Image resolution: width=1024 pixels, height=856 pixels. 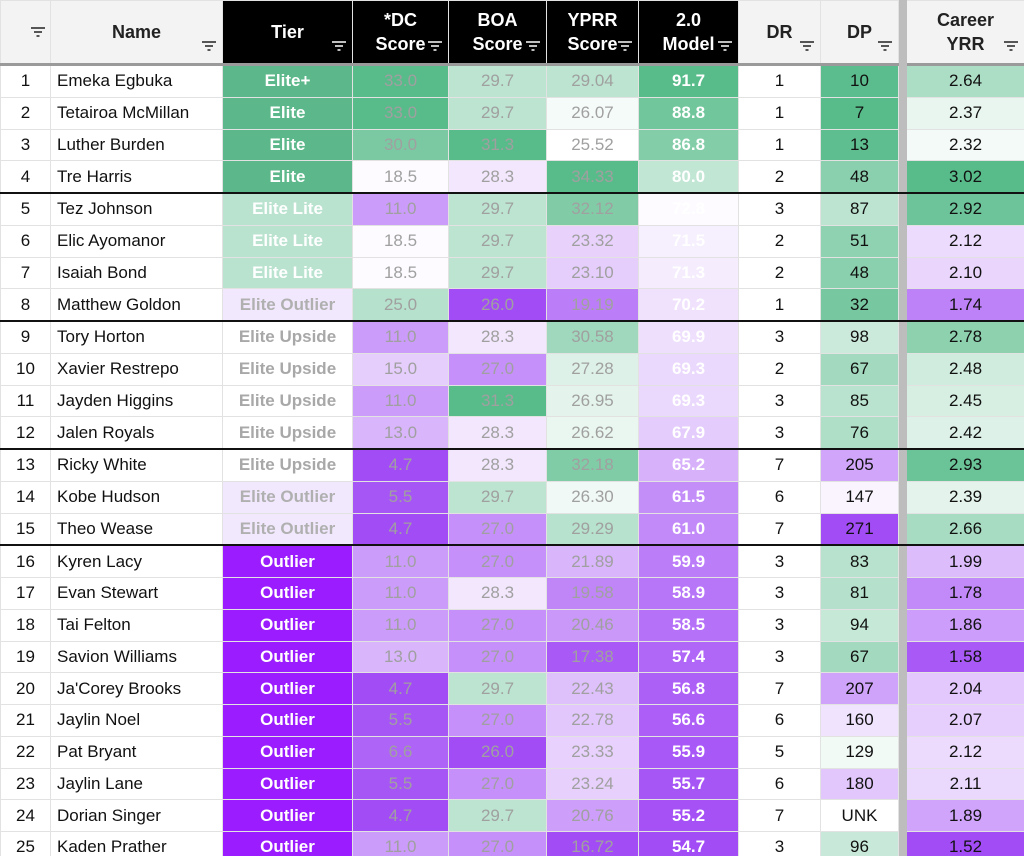 What do you see at coordinates (688, 113) in the screenshot?
I see `model-score: 88.8` at bounding box center [688, 113].